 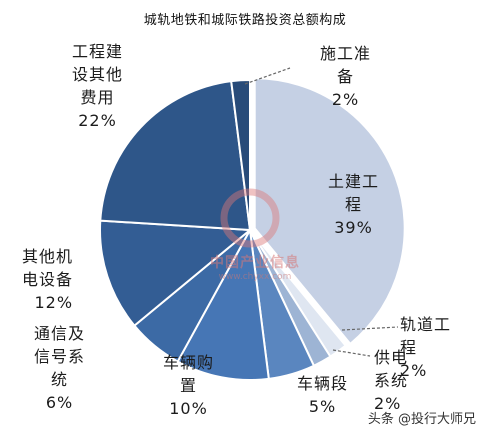 What do you see at coordinates (98, 86) in the screenshot?
I see `label-gongcheng-qita: 工程建 设其他 费用 22%` at bounding box center [98, 86].